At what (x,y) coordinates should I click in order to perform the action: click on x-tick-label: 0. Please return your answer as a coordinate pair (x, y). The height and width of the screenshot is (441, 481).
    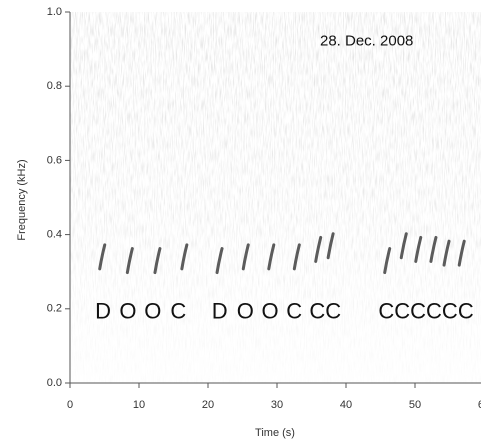
    Looking at the image, I should click on (70, 405).